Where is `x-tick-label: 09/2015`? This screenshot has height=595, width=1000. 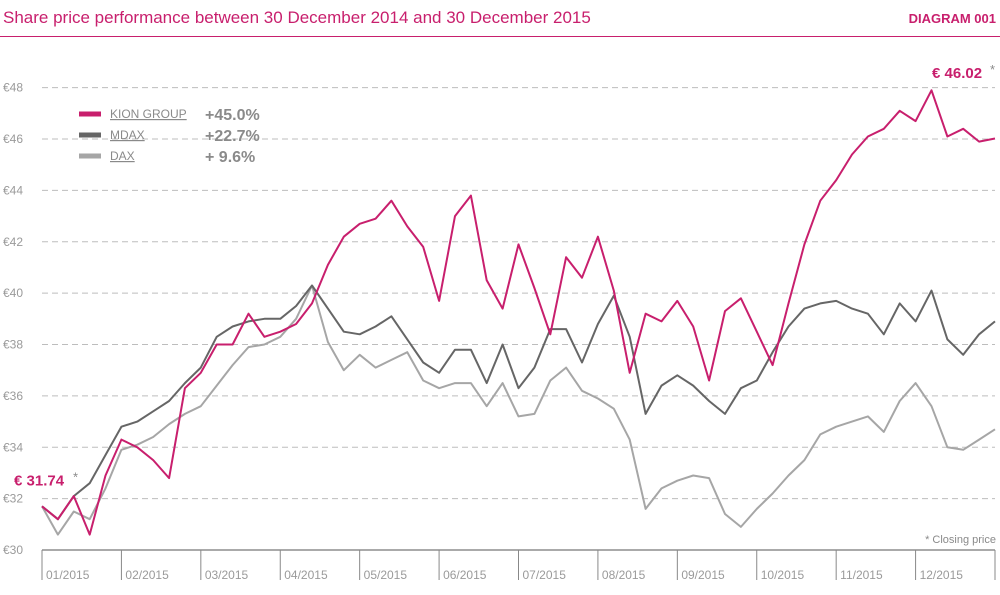 x-tick-label: 09/2015 is located at coordinates (703, 575).